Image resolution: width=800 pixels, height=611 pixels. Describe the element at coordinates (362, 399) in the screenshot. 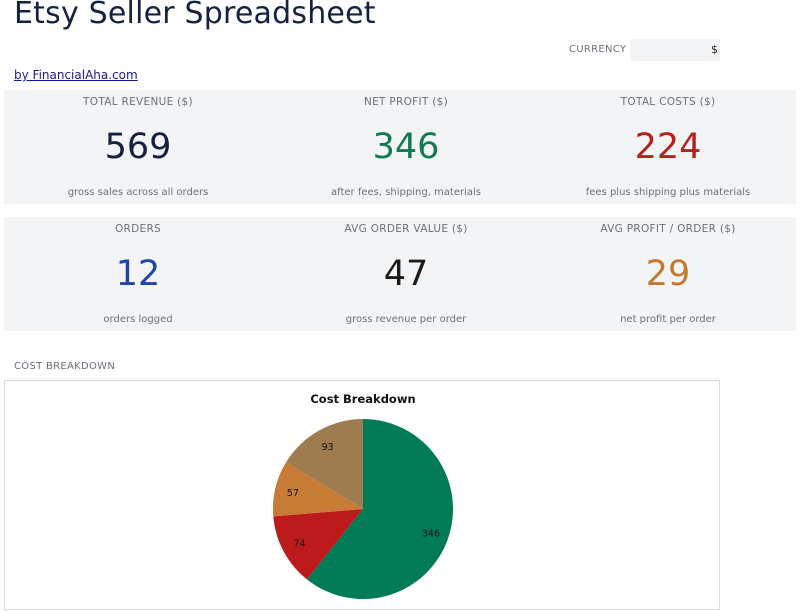

I see `chart-title: Cost Breakdown` at that location.